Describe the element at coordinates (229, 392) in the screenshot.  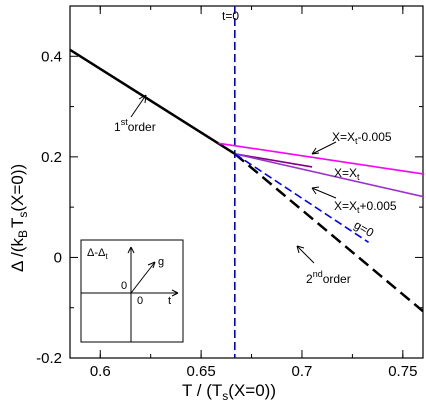
I see `x-axis-title: T / (Ts(X=0))` at that location.